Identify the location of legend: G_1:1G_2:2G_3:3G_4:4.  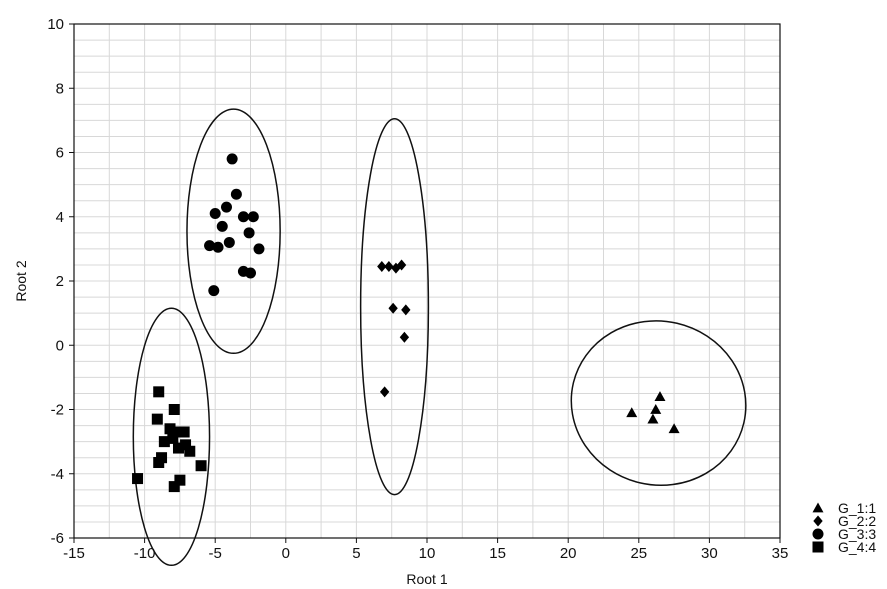
(844, 527).